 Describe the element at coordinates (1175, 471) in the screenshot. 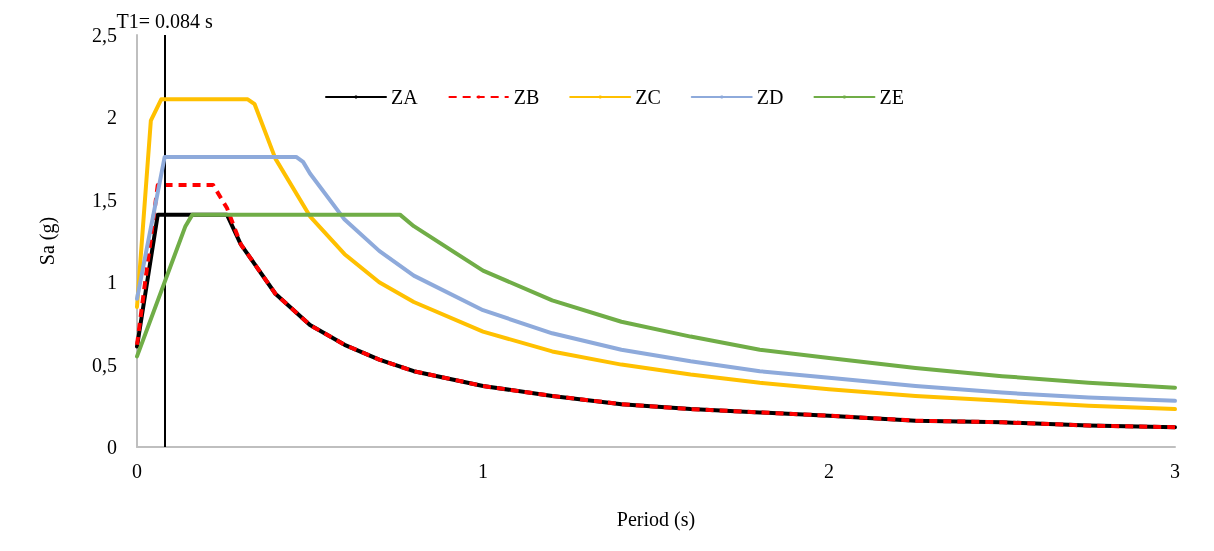

I see `x-tick-label: 3` at that location.